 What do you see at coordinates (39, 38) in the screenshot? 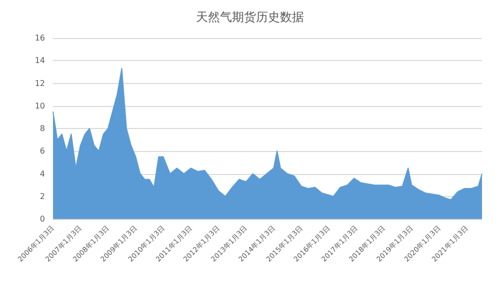
I see `y-tick-label: 16` at bounding box center [39, 38].